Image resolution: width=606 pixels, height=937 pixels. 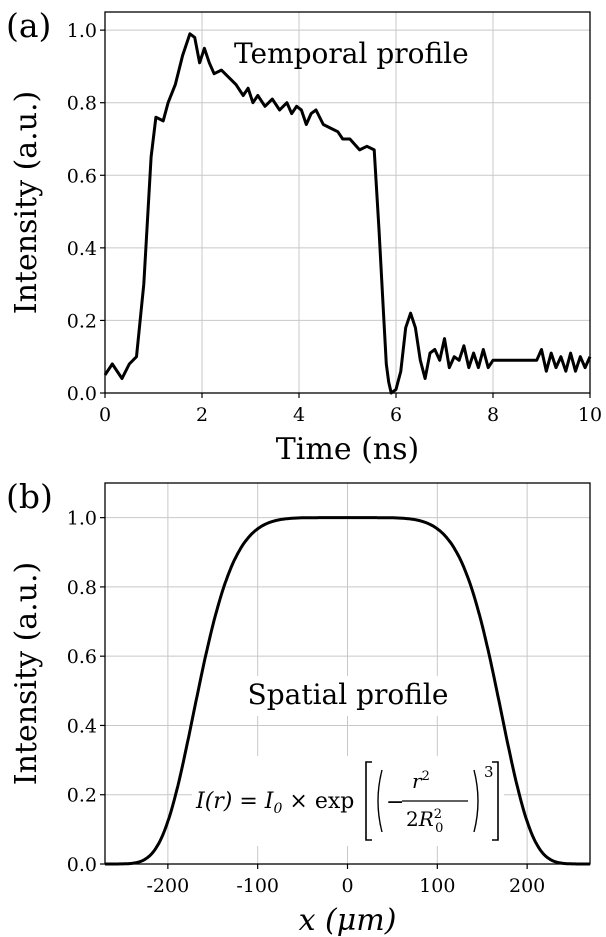 I want to click on x-tick-label: 6, so click(x=396, y=415).